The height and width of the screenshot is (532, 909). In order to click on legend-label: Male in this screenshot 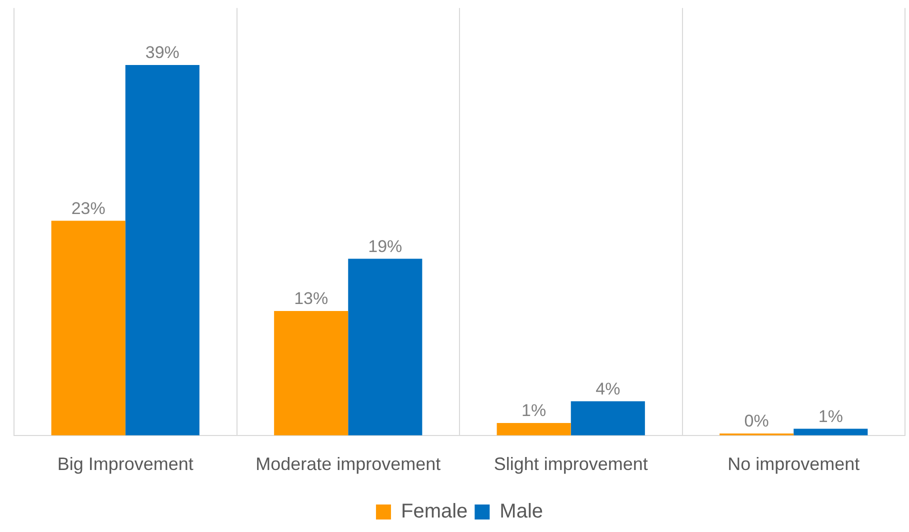, I will do `click(522, 511)`.